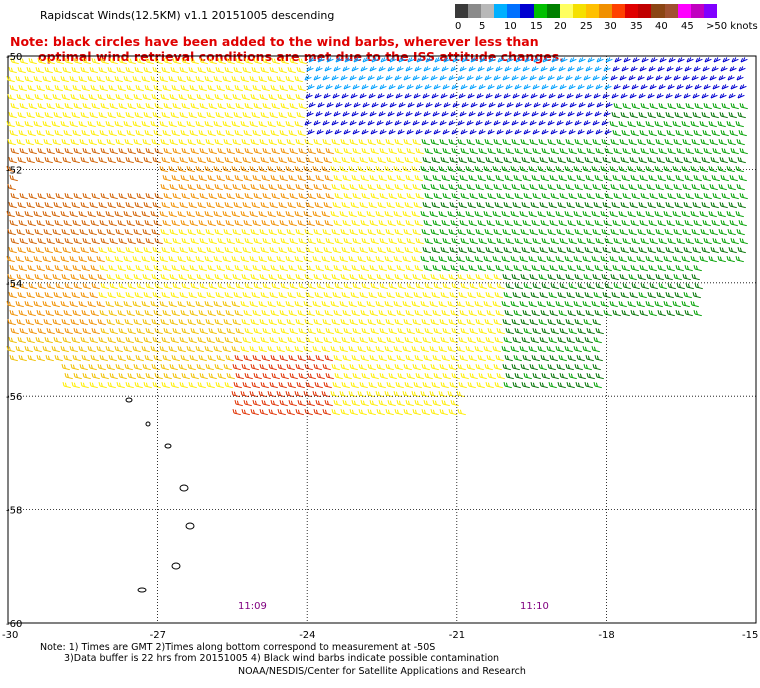  I want to click on scale-swatch, so click(553, 11).